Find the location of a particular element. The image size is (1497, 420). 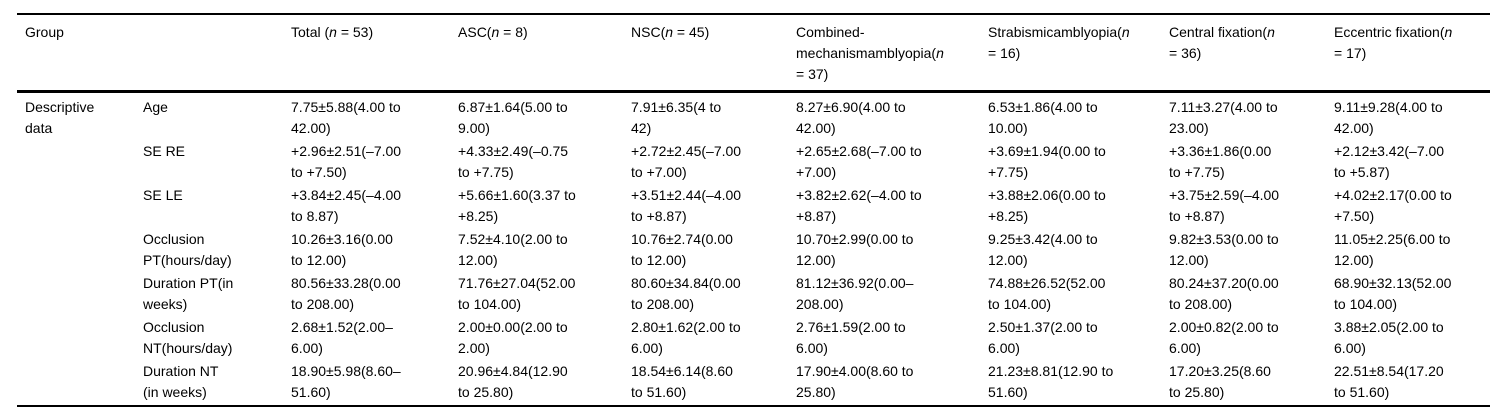

row-label-occlusion-nt: Occlusion NT(hours/day) is located at coordinates (188, 337).